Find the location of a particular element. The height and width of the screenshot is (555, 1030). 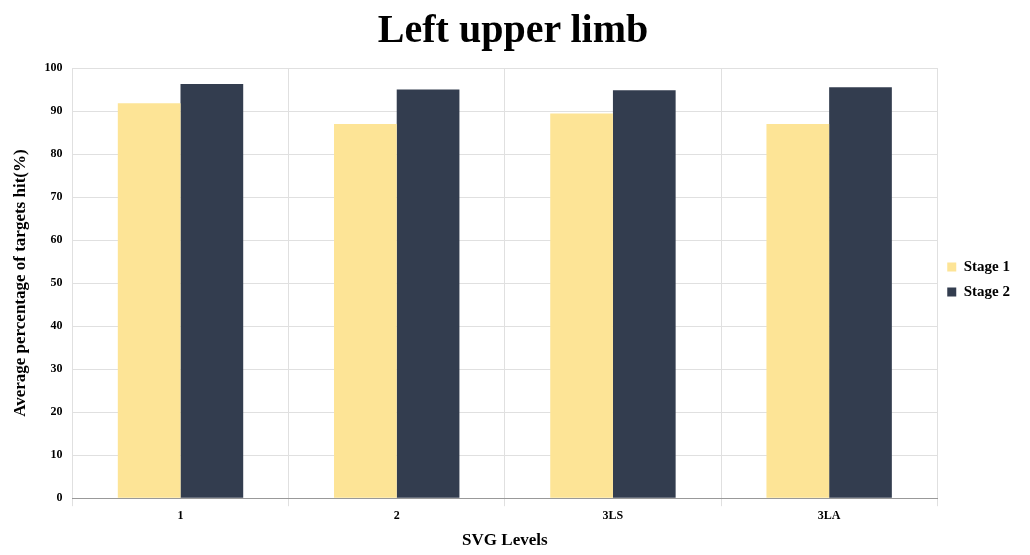

y-tick-label: 80 is located at coordinates (56, 153).